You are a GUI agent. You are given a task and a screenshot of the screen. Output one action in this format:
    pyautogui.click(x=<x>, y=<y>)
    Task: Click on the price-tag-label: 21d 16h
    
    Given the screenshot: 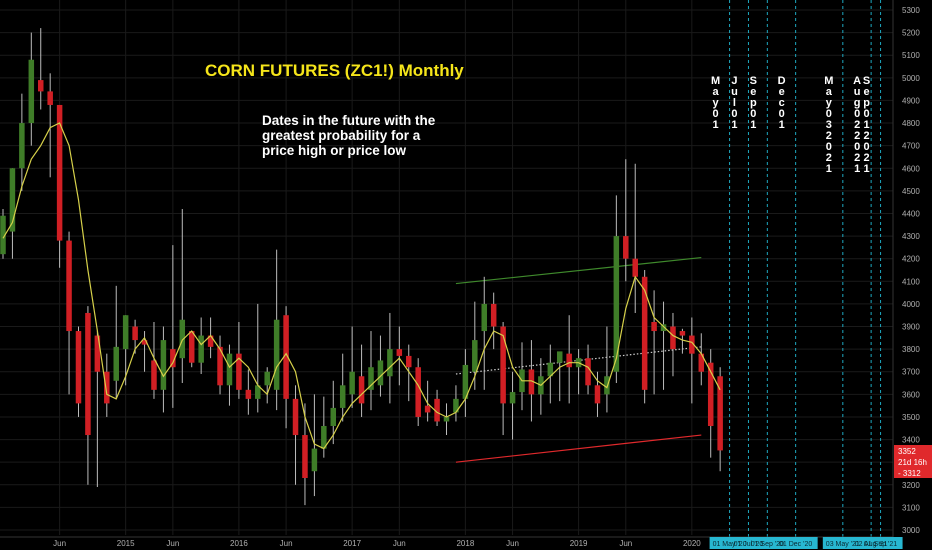 What is the action you would take?
    pyautogui.click(x=912, y=462)
    